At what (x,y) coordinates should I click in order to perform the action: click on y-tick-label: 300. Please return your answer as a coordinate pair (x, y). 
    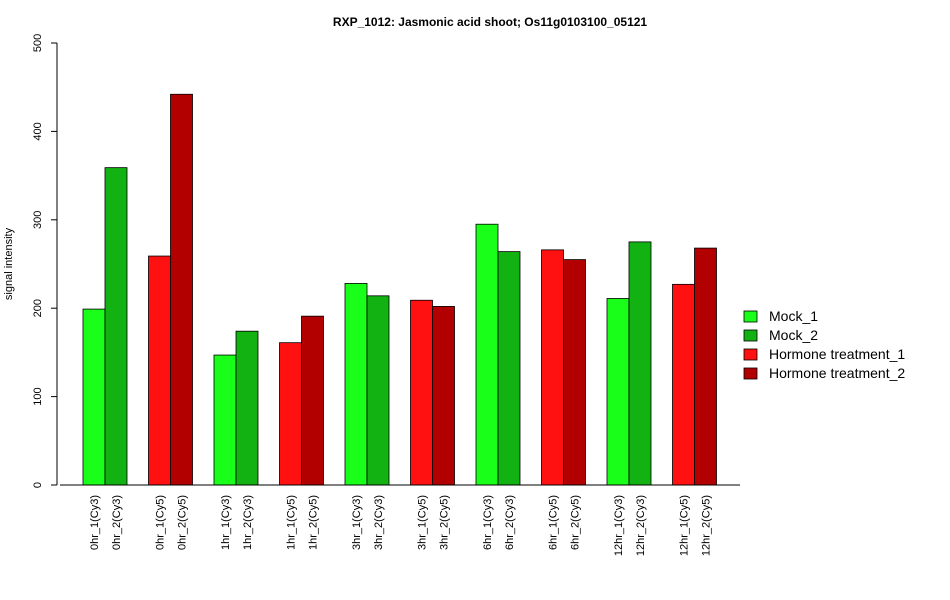
    Looking at the image, I should click on (38, 220).